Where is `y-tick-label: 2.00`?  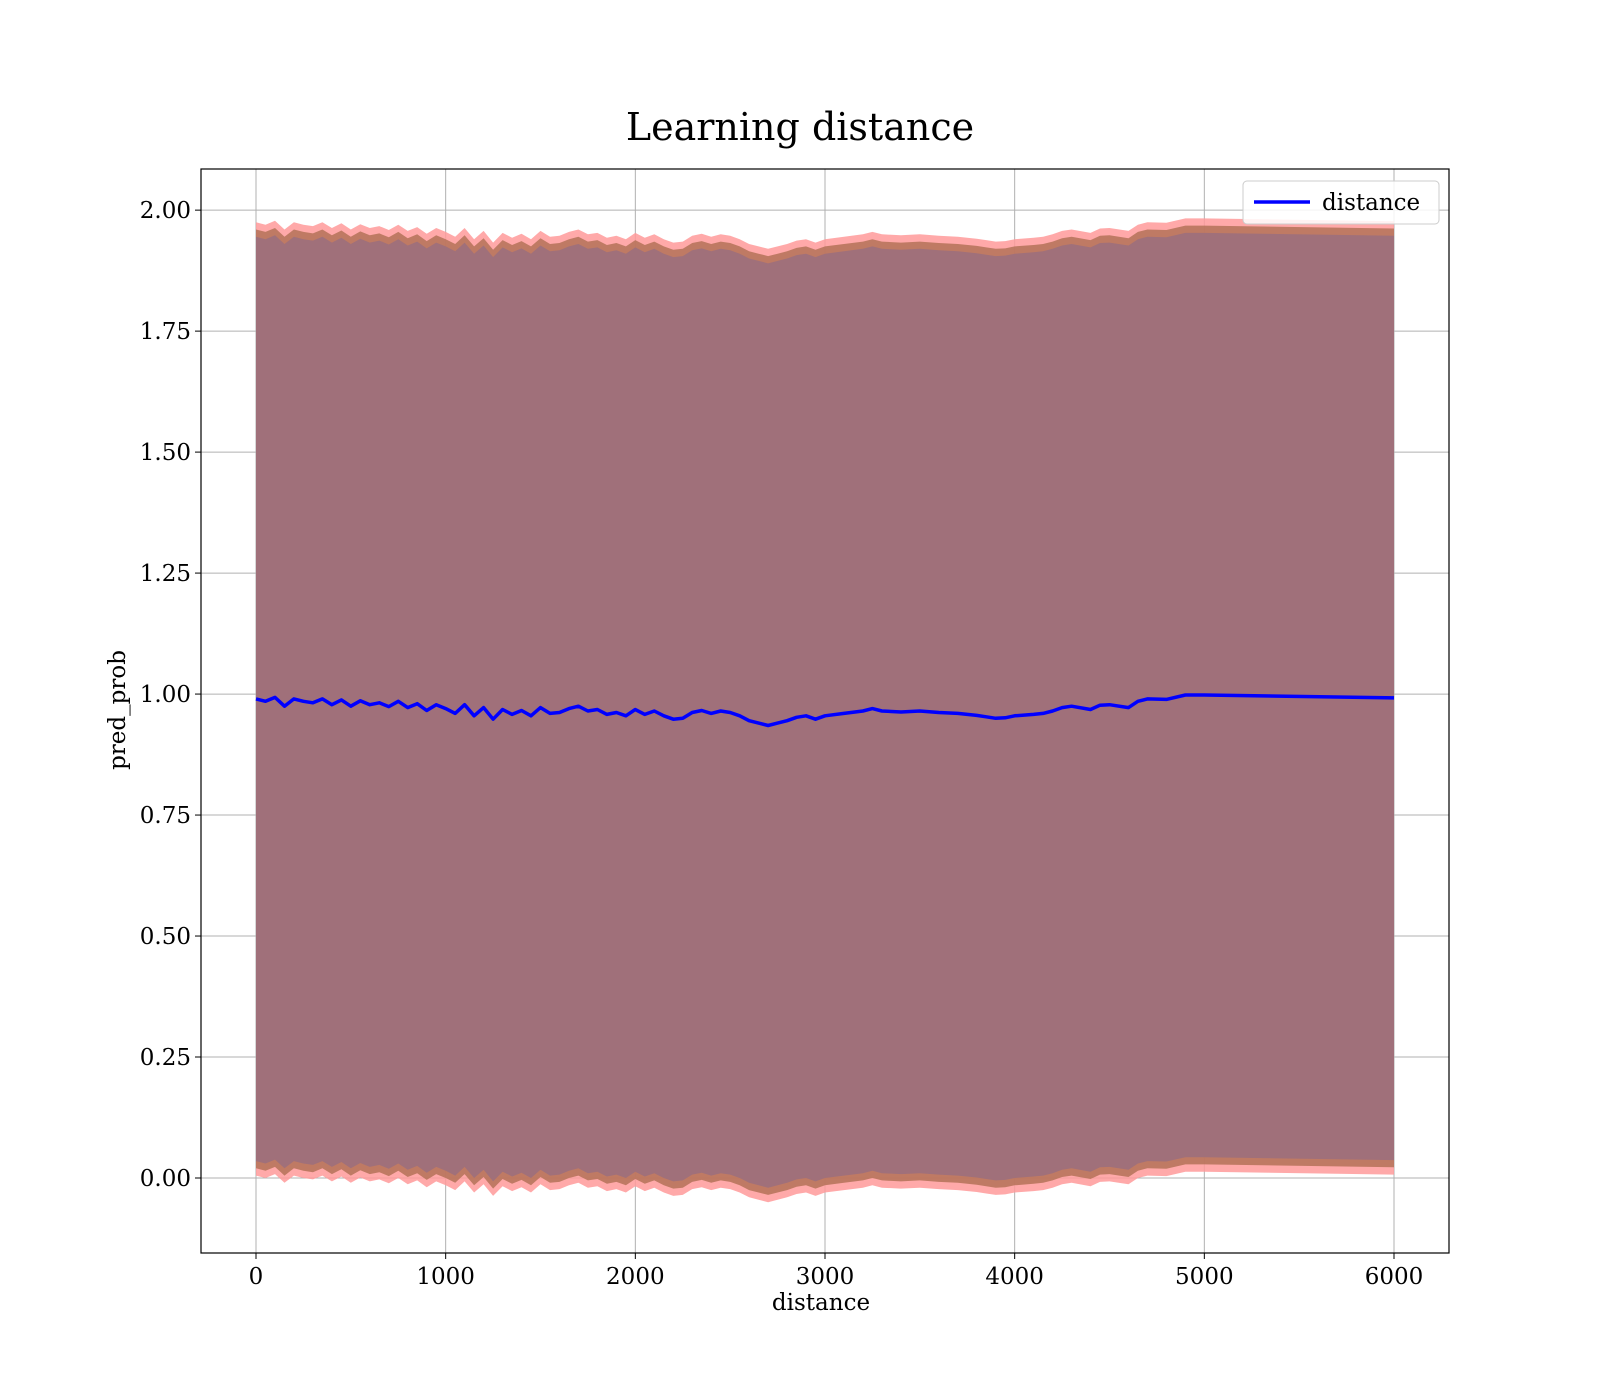 y-tick-label: 2.00 is located at coordinates (165, 211).